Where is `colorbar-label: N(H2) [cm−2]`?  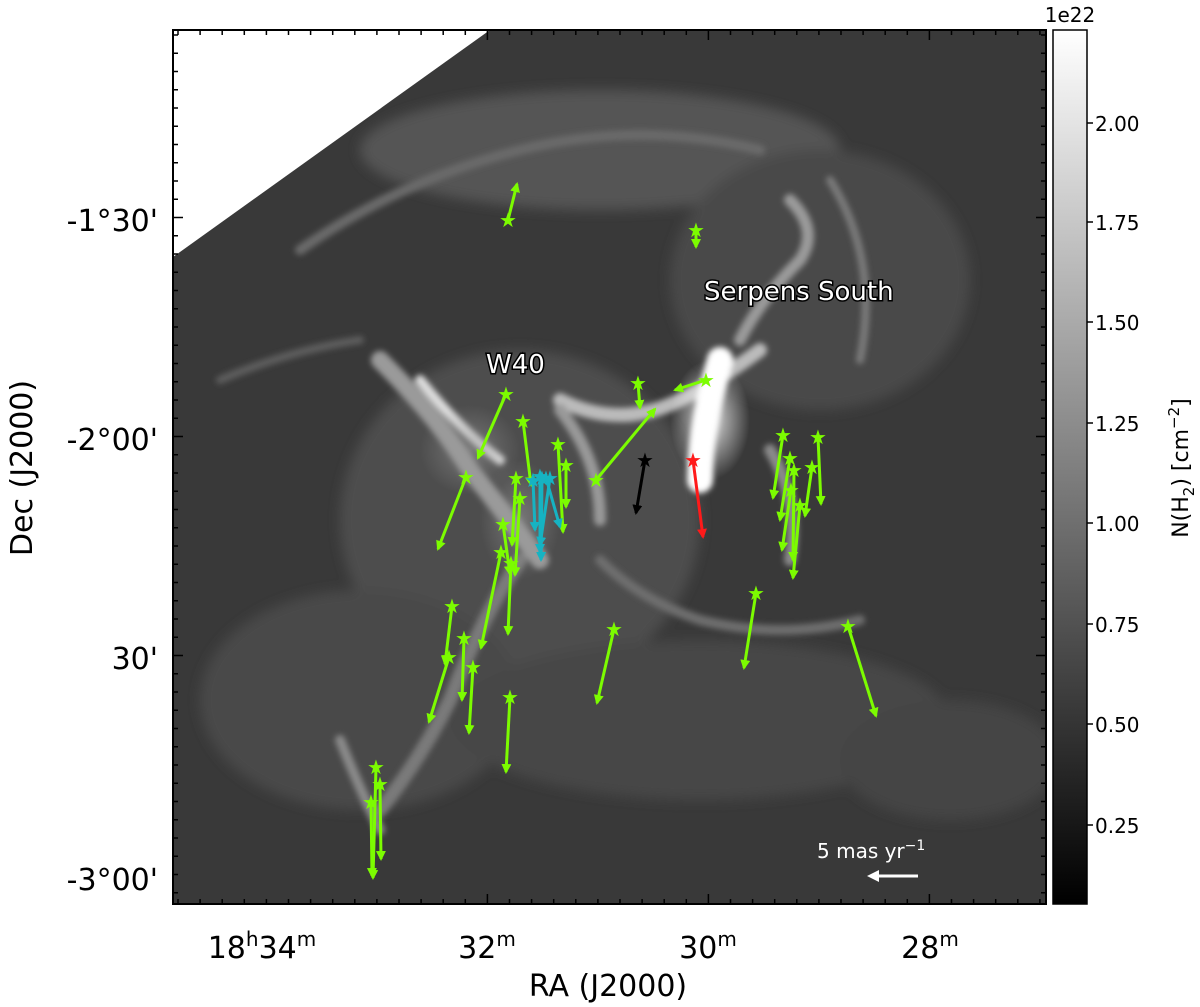 colorbar-label: N(H2) [cm−2] is located at coordinates (1181, 468).